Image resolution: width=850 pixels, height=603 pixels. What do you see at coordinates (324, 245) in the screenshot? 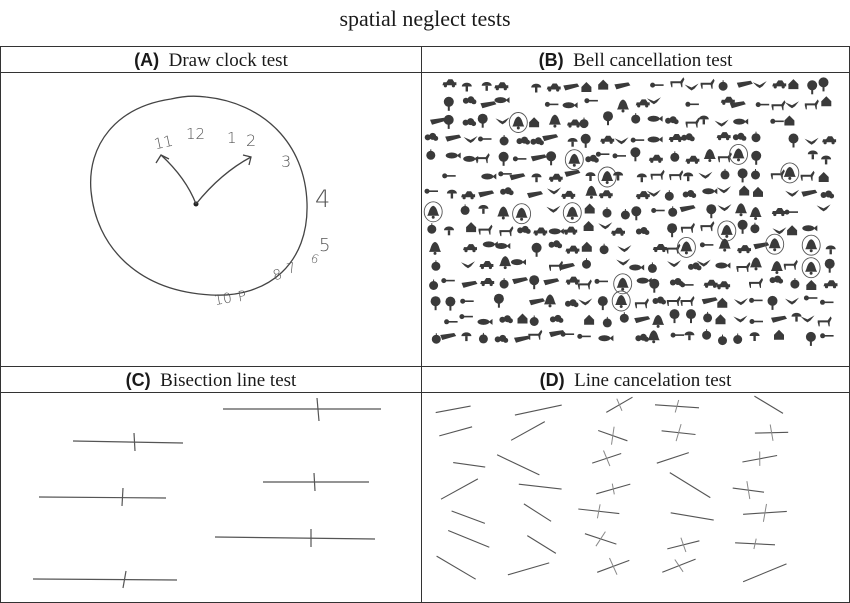
I see `clock-number: 5` at bounding box center [324, 245].